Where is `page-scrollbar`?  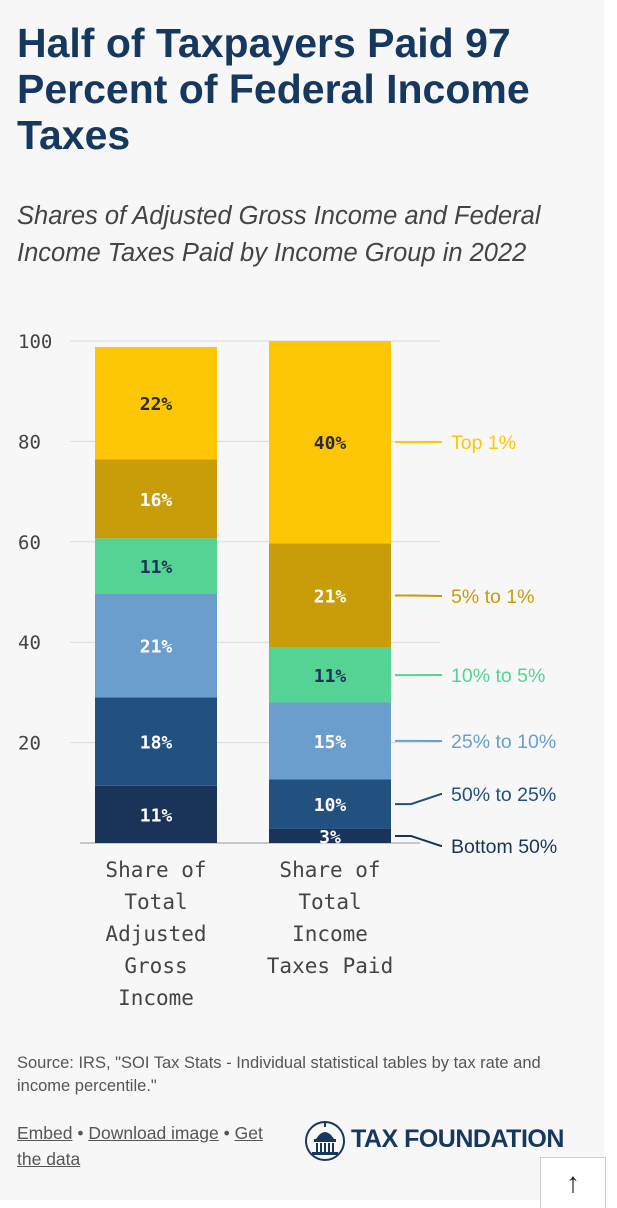
page-scrollbar is located at coordinates (610, 600).